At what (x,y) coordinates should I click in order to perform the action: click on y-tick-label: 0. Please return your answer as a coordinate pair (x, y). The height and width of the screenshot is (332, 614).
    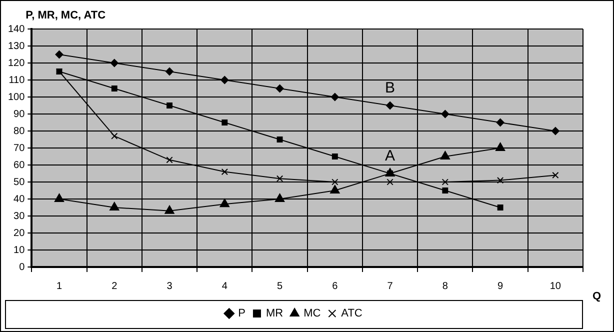
    Looking at the image, I should click on (22, 267).